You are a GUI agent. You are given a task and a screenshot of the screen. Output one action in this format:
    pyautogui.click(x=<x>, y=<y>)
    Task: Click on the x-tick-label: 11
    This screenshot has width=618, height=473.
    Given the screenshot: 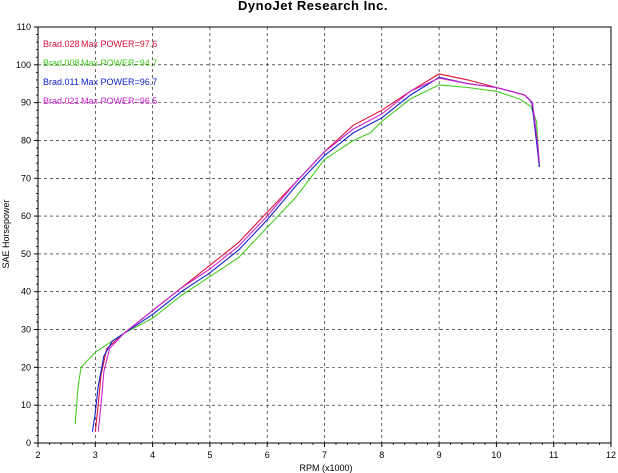 What is the action you would take?
    pyautogui.click(x=553, y=455)
    